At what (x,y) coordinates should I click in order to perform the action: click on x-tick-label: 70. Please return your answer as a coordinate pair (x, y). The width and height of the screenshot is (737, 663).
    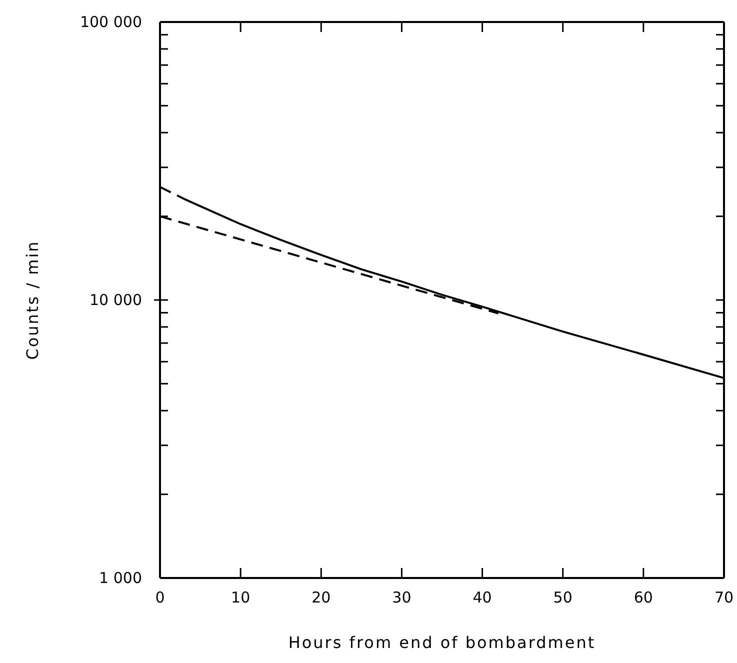
    Looking at the image, I should click on (724, 597).